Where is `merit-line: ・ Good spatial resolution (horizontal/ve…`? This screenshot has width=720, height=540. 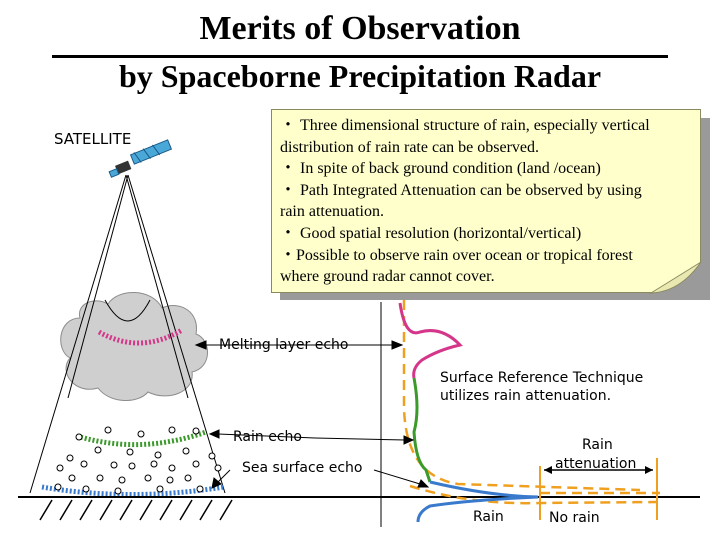 merit-line: ・ Good spatial resolution (horizontal/ve… is located at coordinates (431, 233).